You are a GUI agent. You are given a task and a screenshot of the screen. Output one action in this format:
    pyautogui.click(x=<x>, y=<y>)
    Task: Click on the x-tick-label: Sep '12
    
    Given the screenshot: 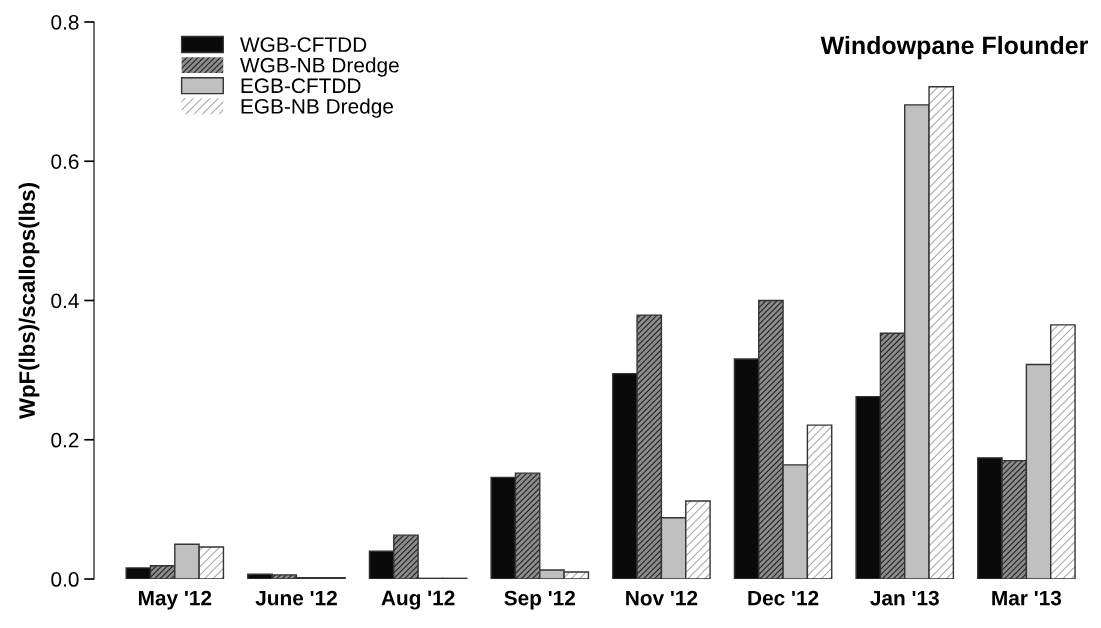 What is the action you would take?
    pyautogui.click(x=539, y=600)
    